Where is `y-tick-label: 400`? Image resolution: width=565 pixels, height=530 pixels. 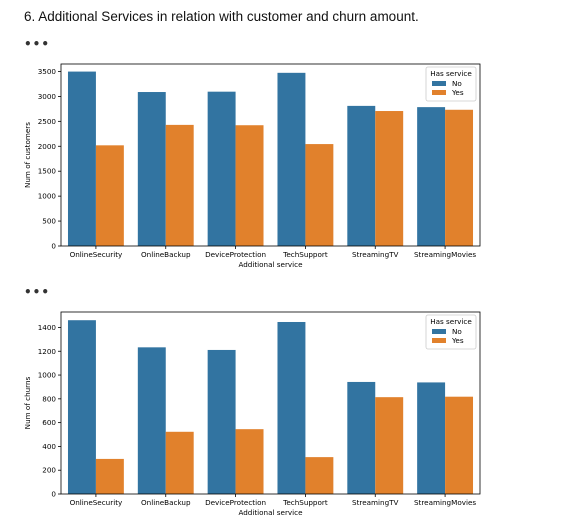
y-tick-label: 400 is located at coordinates (49, 446).